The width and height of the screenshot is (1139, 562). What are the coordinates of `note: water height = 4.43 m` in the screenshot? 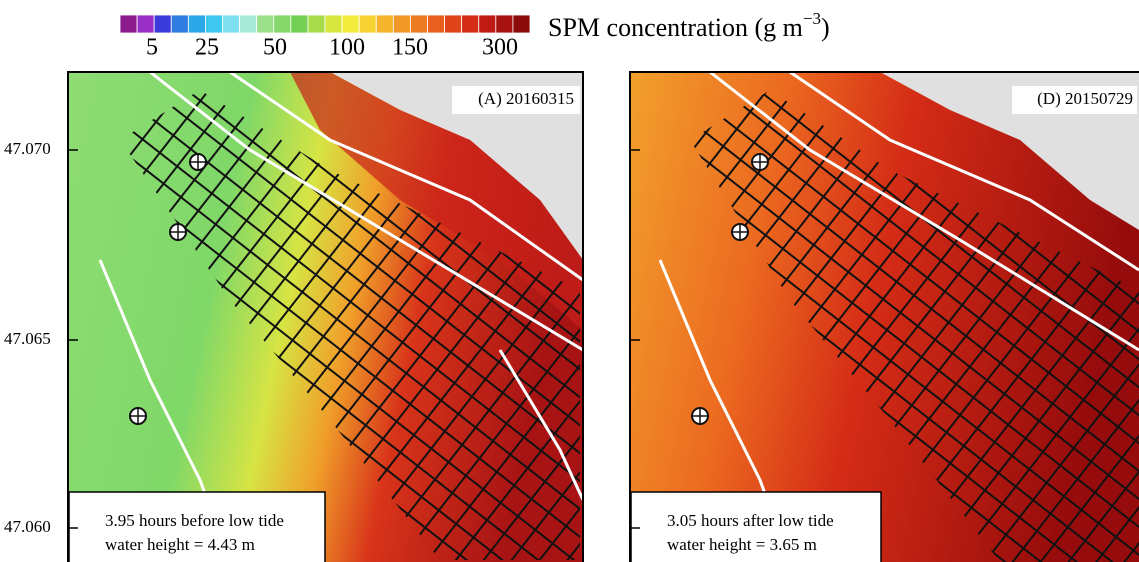 It's located at (180, 544).